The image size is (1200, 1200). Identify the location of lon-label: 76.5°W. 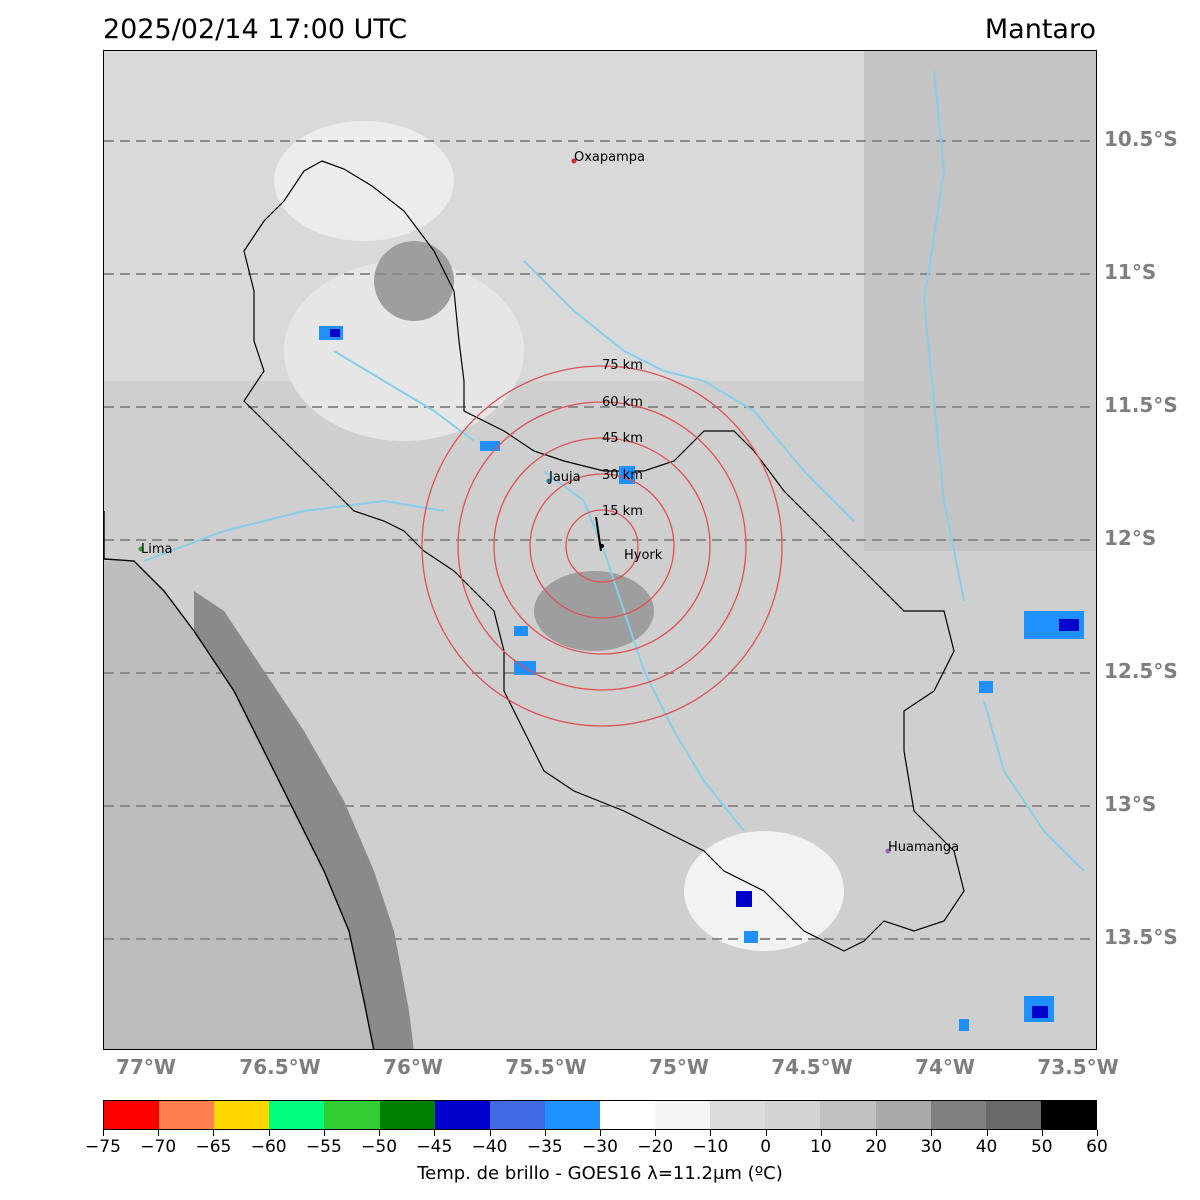
(280, 1067).